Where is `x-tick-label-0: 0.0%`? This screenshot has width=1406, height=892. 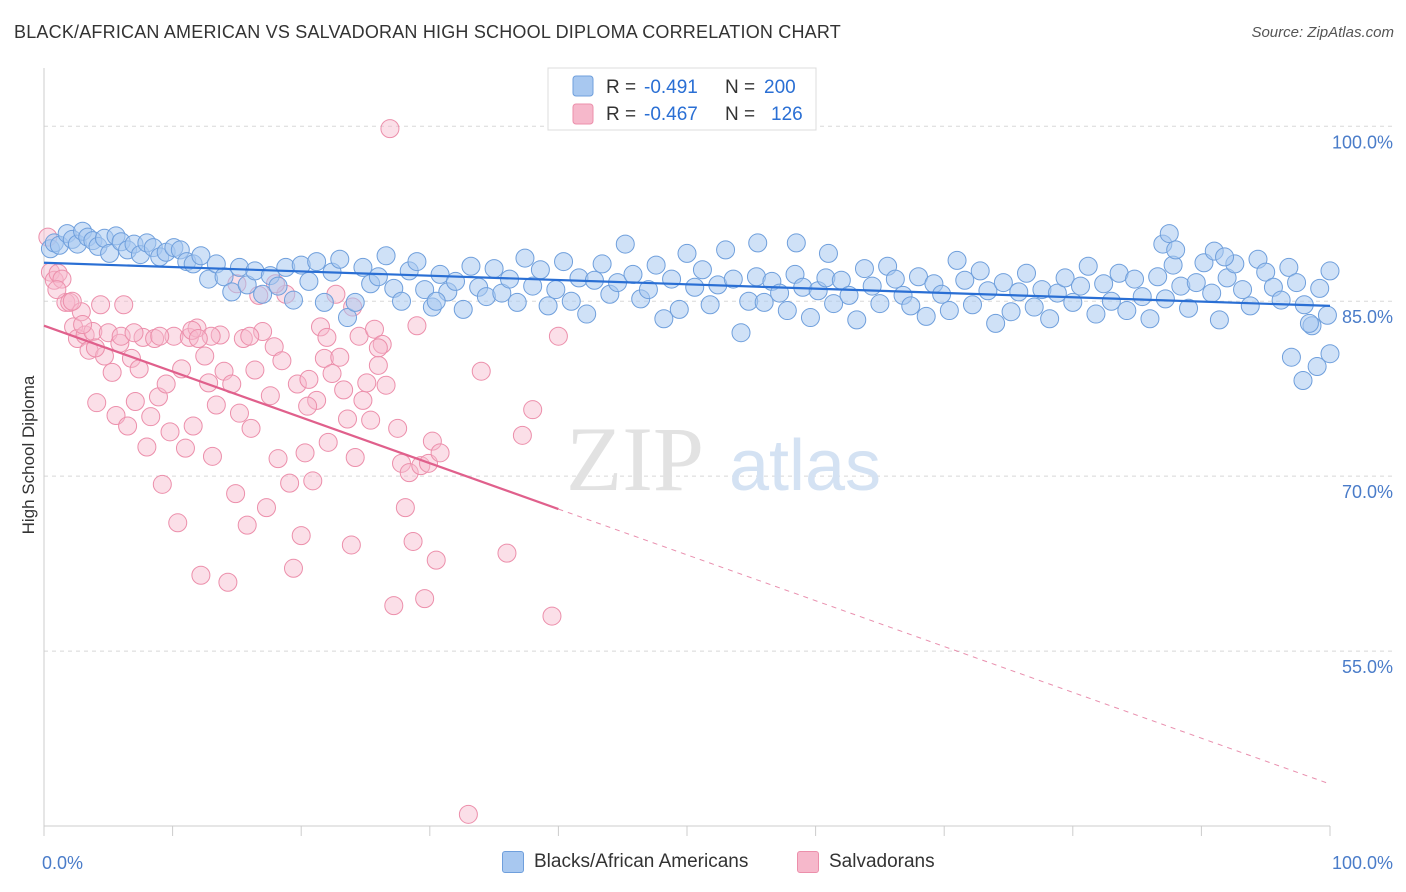
x-tick-label-0: 0.0% is located at coordinates (62, 863).